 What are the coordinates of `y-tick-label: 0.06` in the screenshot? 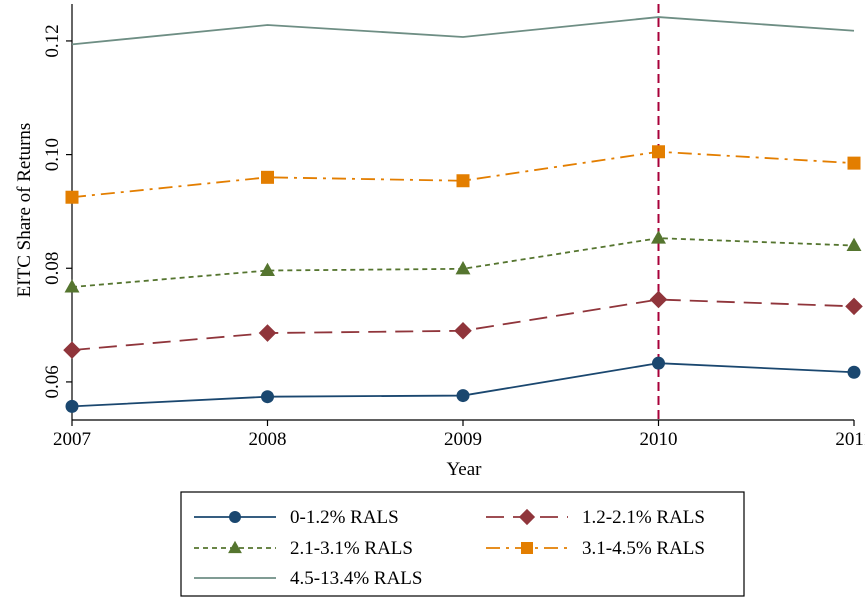 It's located at (52, 381).